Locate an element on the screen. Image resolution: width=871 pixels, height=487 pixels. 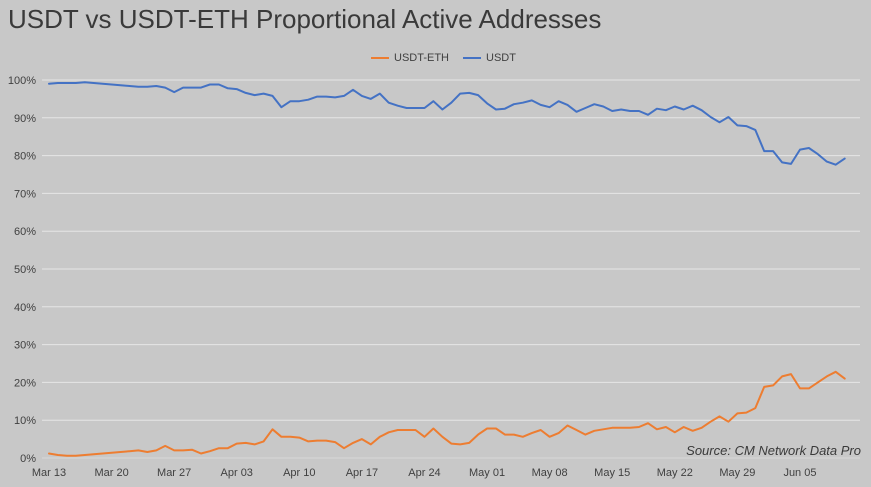
x-tick-label: Apr 24 is located at coordinates (424, 473).